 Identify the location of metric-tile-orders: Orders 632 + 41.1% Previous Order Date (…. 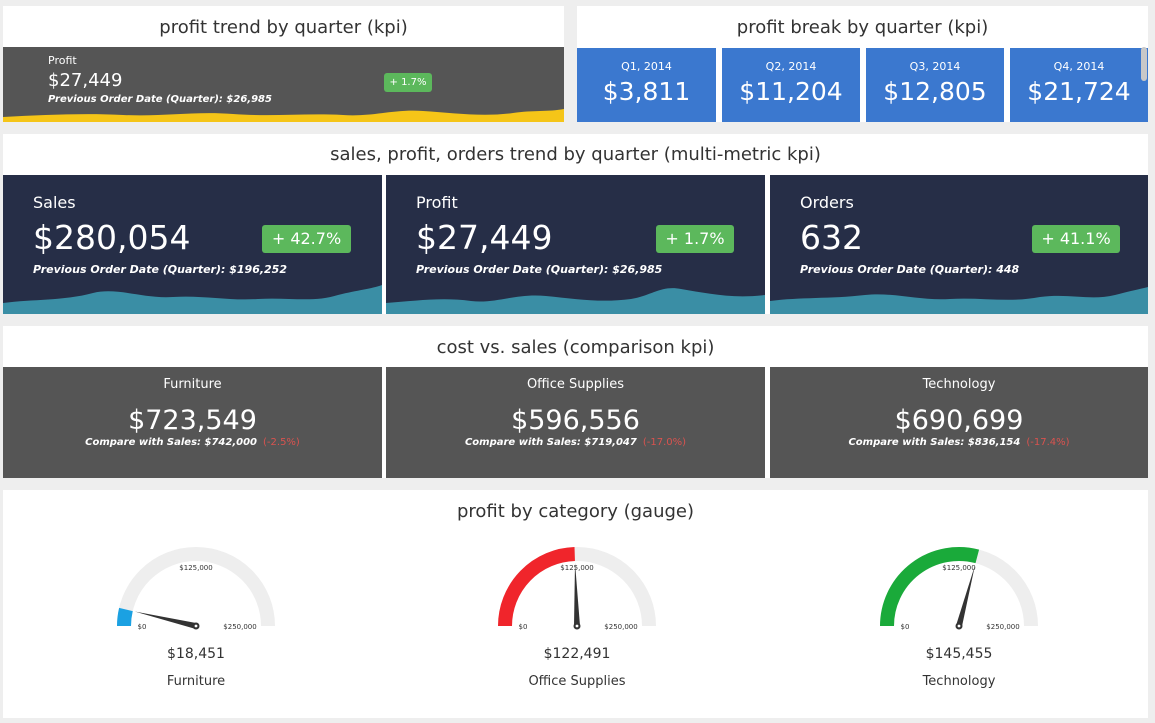
(959, 244).